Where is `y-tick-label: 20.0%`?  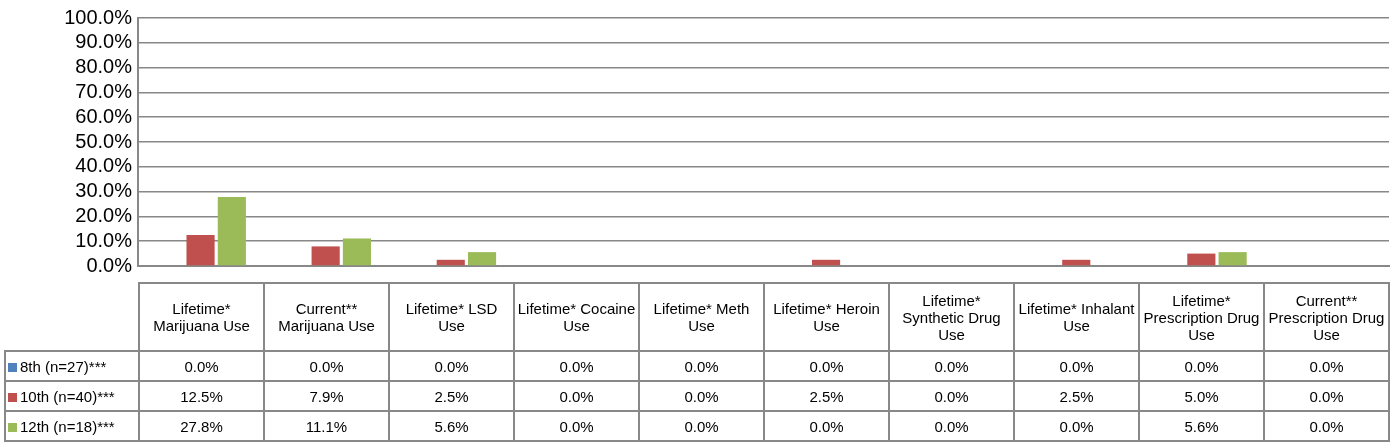 y-tick-label: 20.0% is located at coordinates (104, 214).